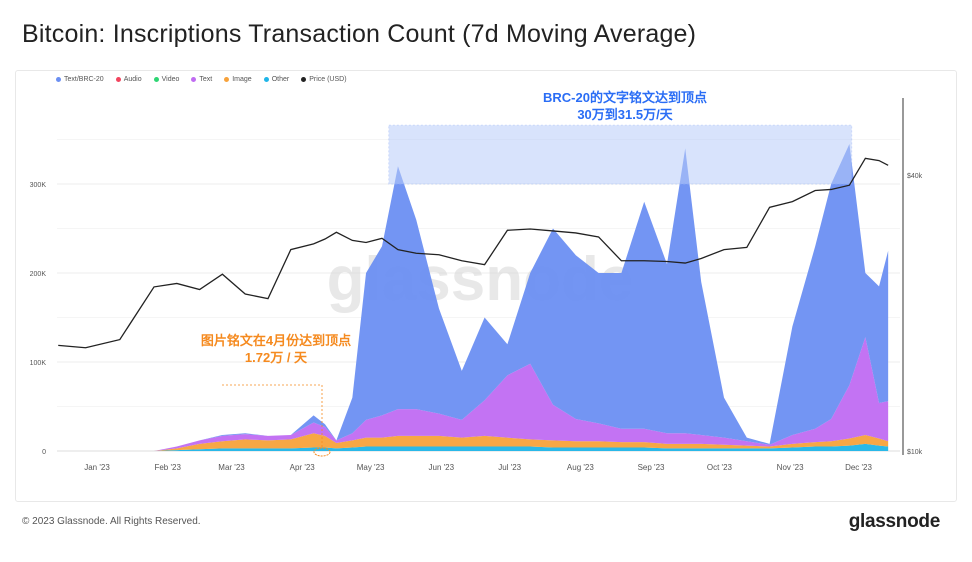 The image size is (972, 562). I want to click on legend-item: Other, so click(276, 79).